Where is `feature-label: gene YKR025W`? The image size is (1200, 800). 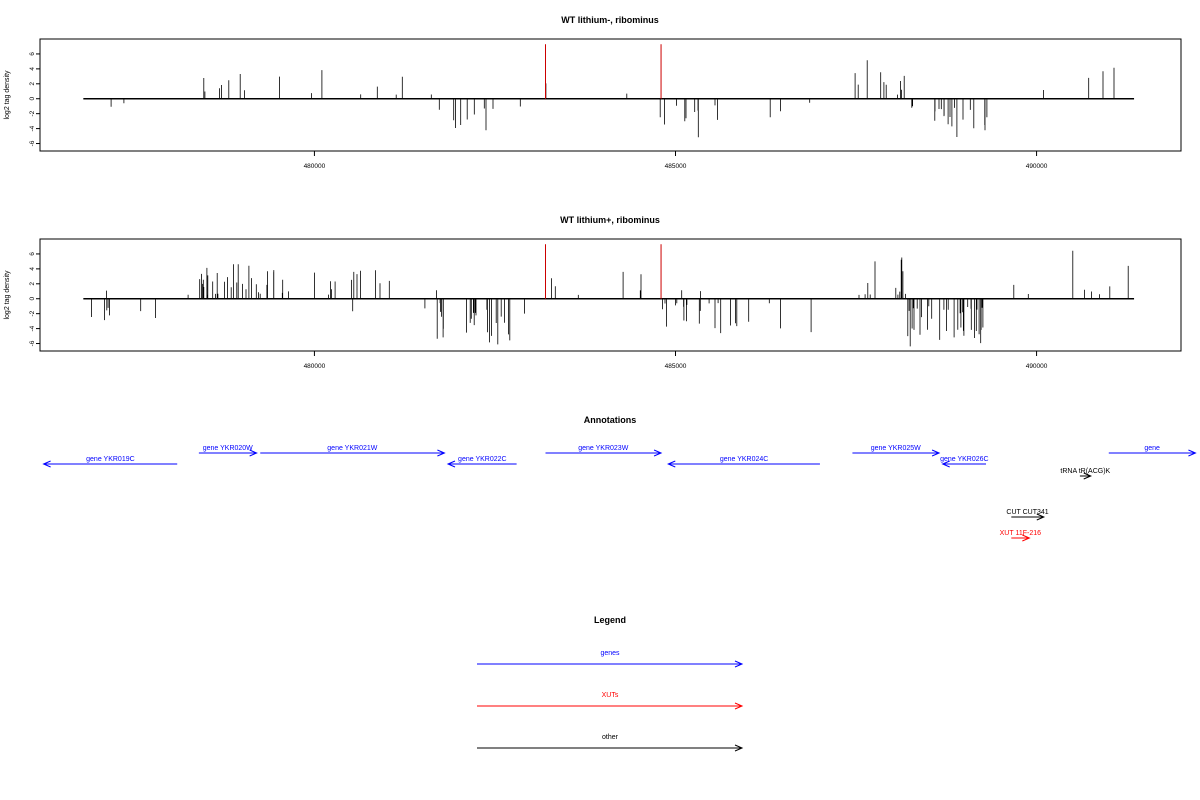 feature-label: gene YKR025W is located at coordinates (896, 448).